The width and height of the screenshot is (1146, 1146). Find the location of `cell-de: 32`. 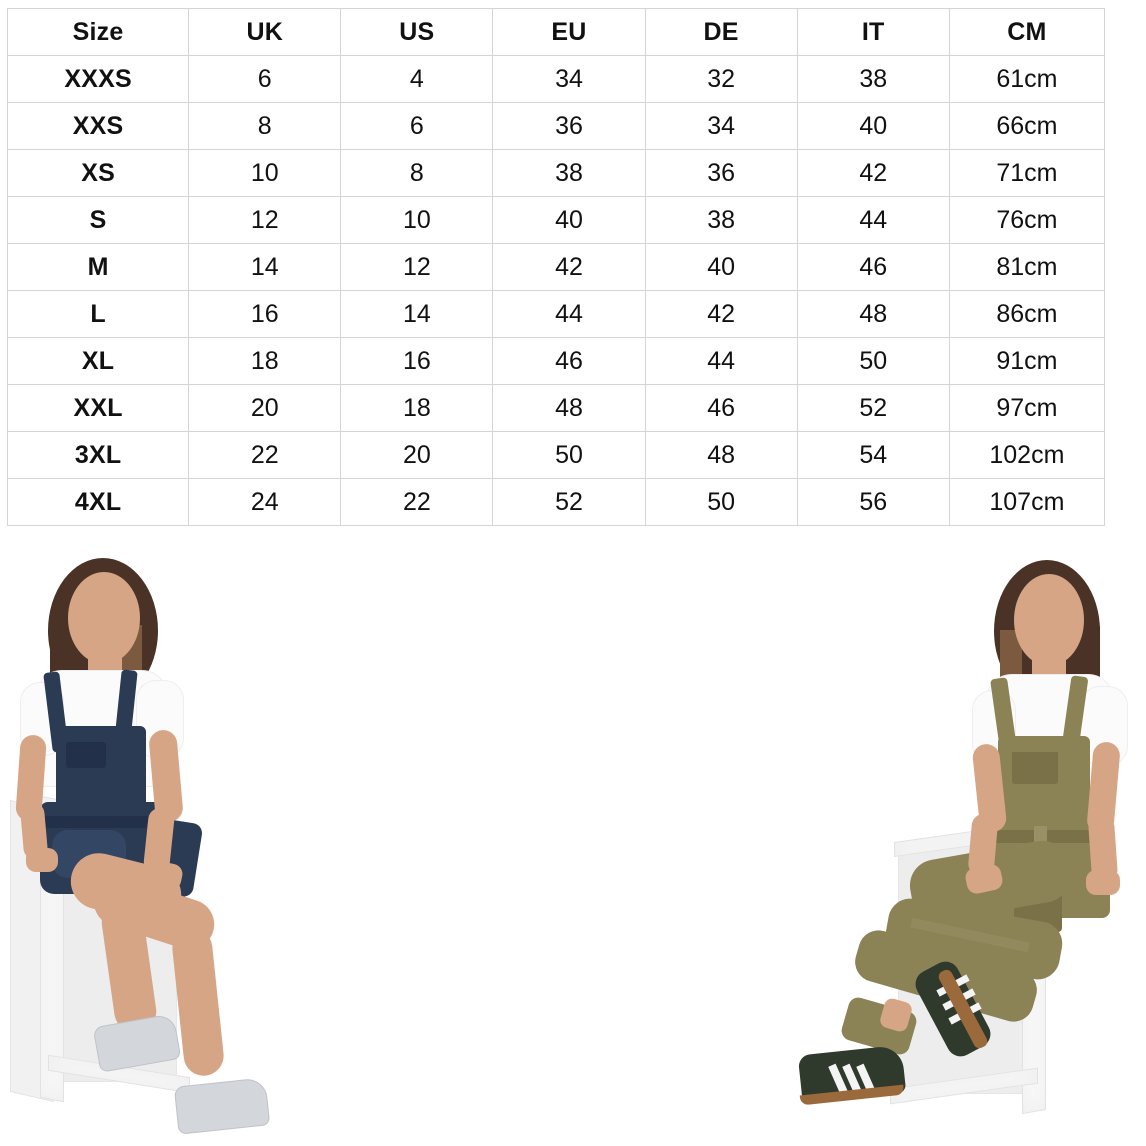

cell-de: 32 is located at coordinates (721, 79).